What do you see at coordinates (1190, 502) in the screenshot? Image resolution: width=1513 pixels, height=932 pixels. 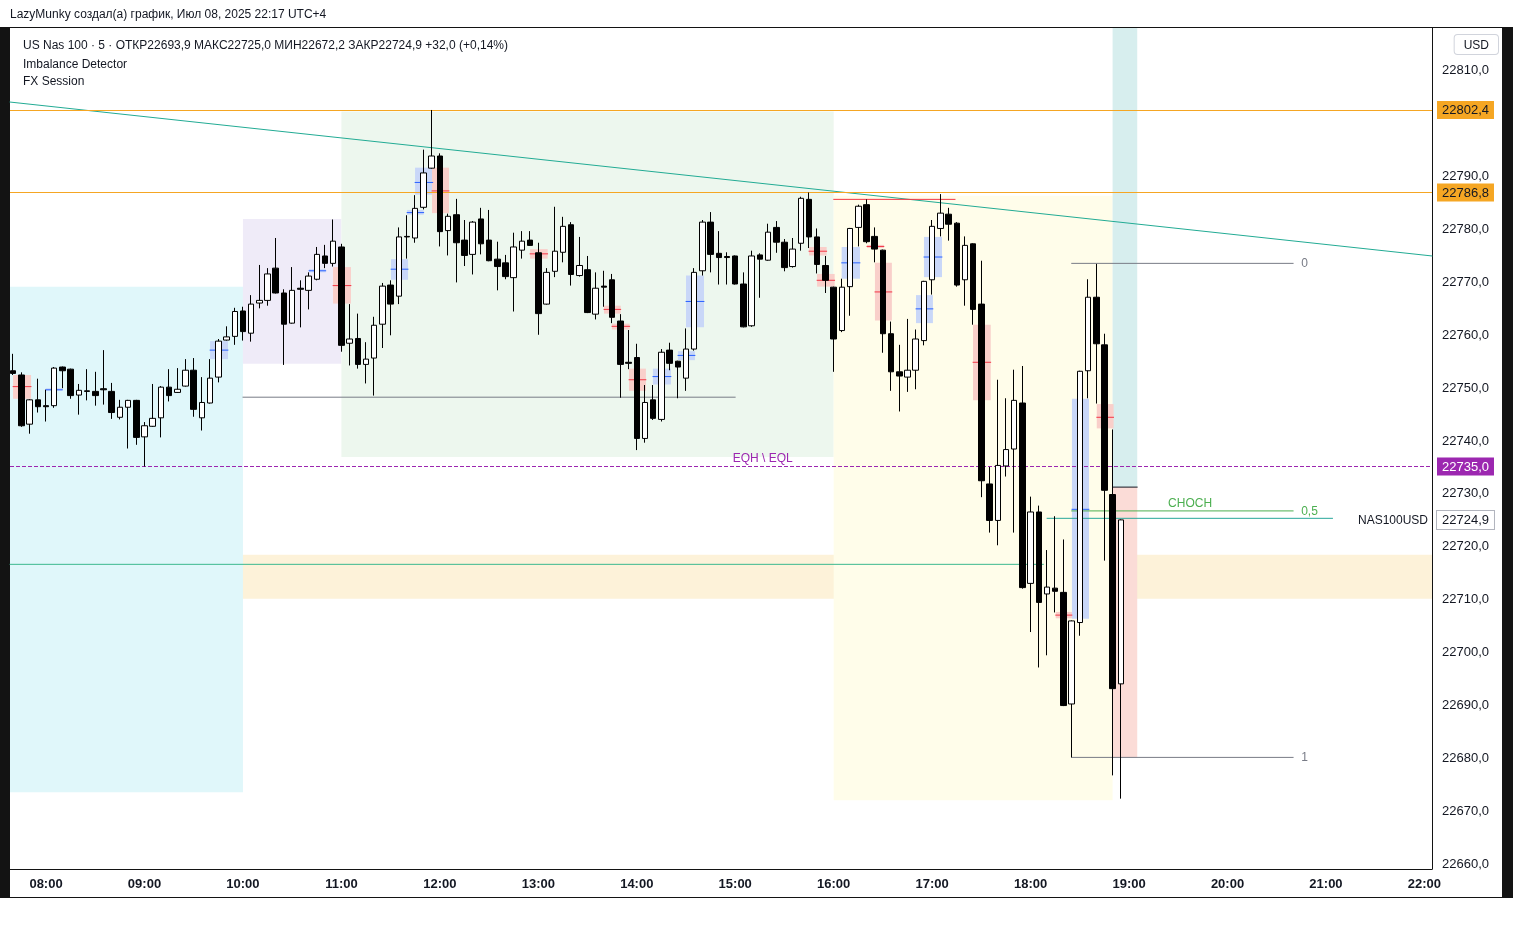 I see `annotation: CHOCH` at bounding box center [1190, 502].